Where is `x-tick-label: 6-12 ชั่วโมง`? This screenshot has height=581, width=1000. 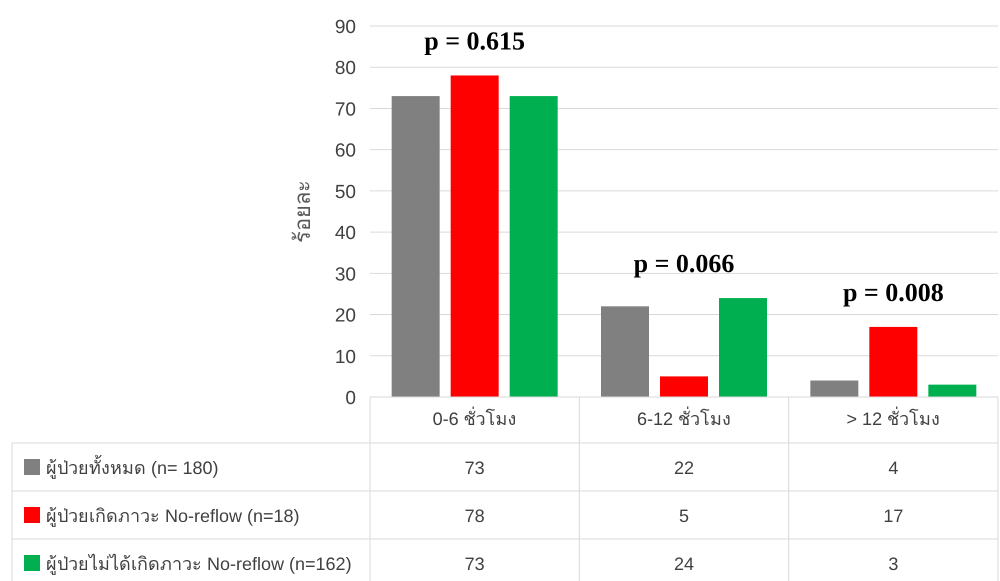 x-tick-label: 6-12 ชั่วโมง is located at coordinates (684, 417).